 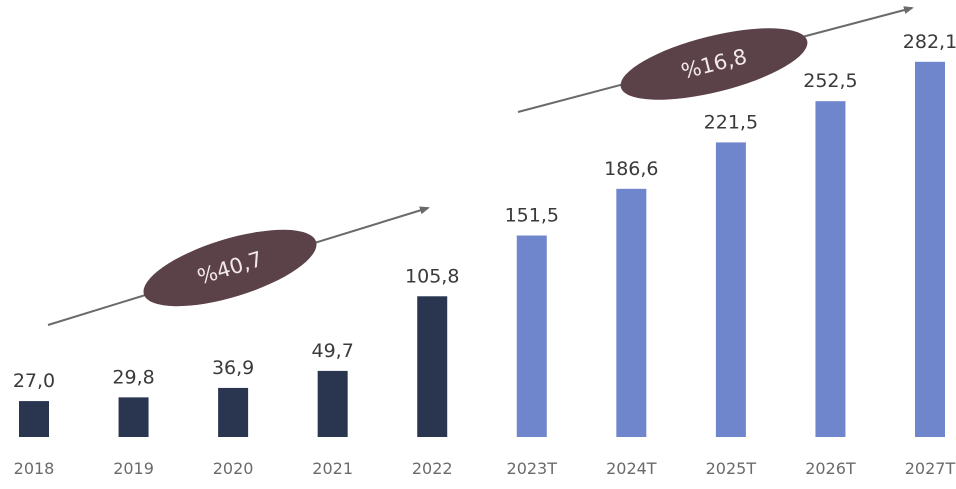 I want to click on value-label-2020: 36,9, so click(x=233, y=368).